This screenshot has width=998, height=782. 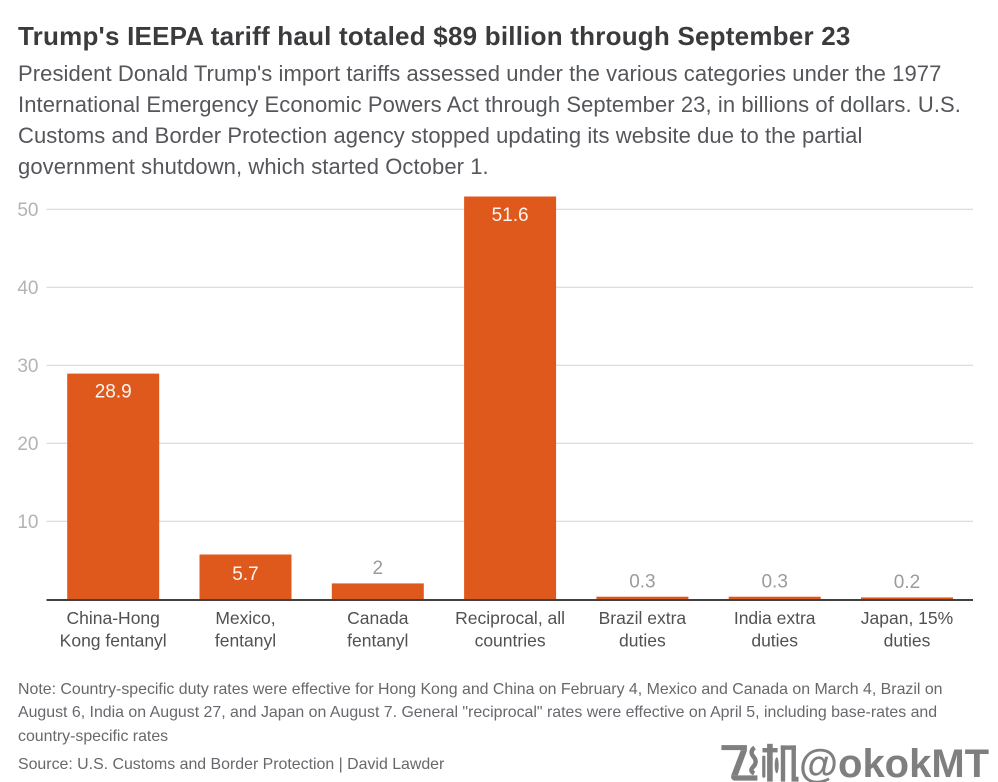 What do you see at coordinates (378, 618) in the screenshot?
I see `svg-text: Canada` at bounding box center [378, 618].